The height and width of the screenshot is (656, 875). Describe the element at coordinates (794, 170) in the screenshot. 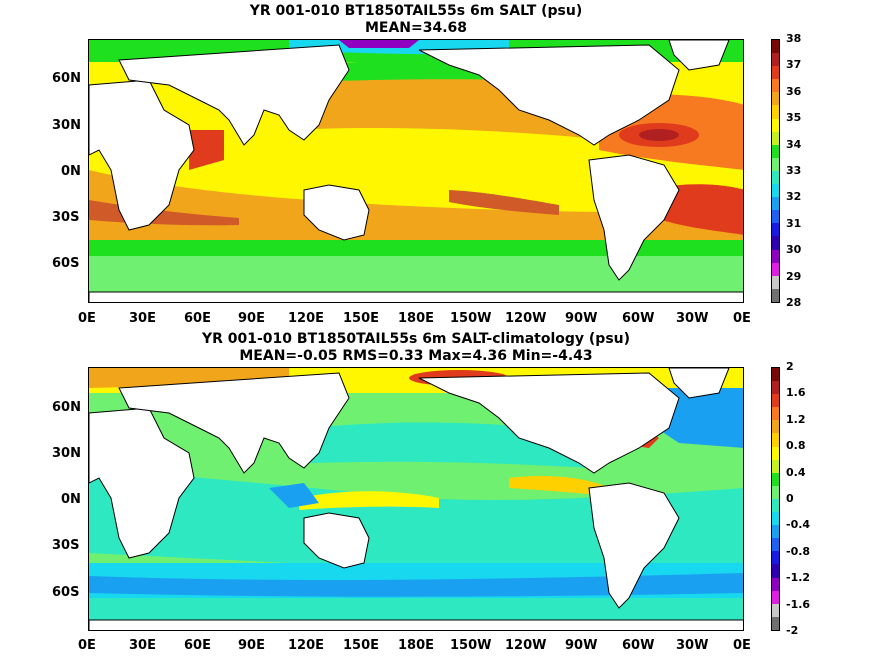

I see `colorbar-tick-label: 33` at that location.